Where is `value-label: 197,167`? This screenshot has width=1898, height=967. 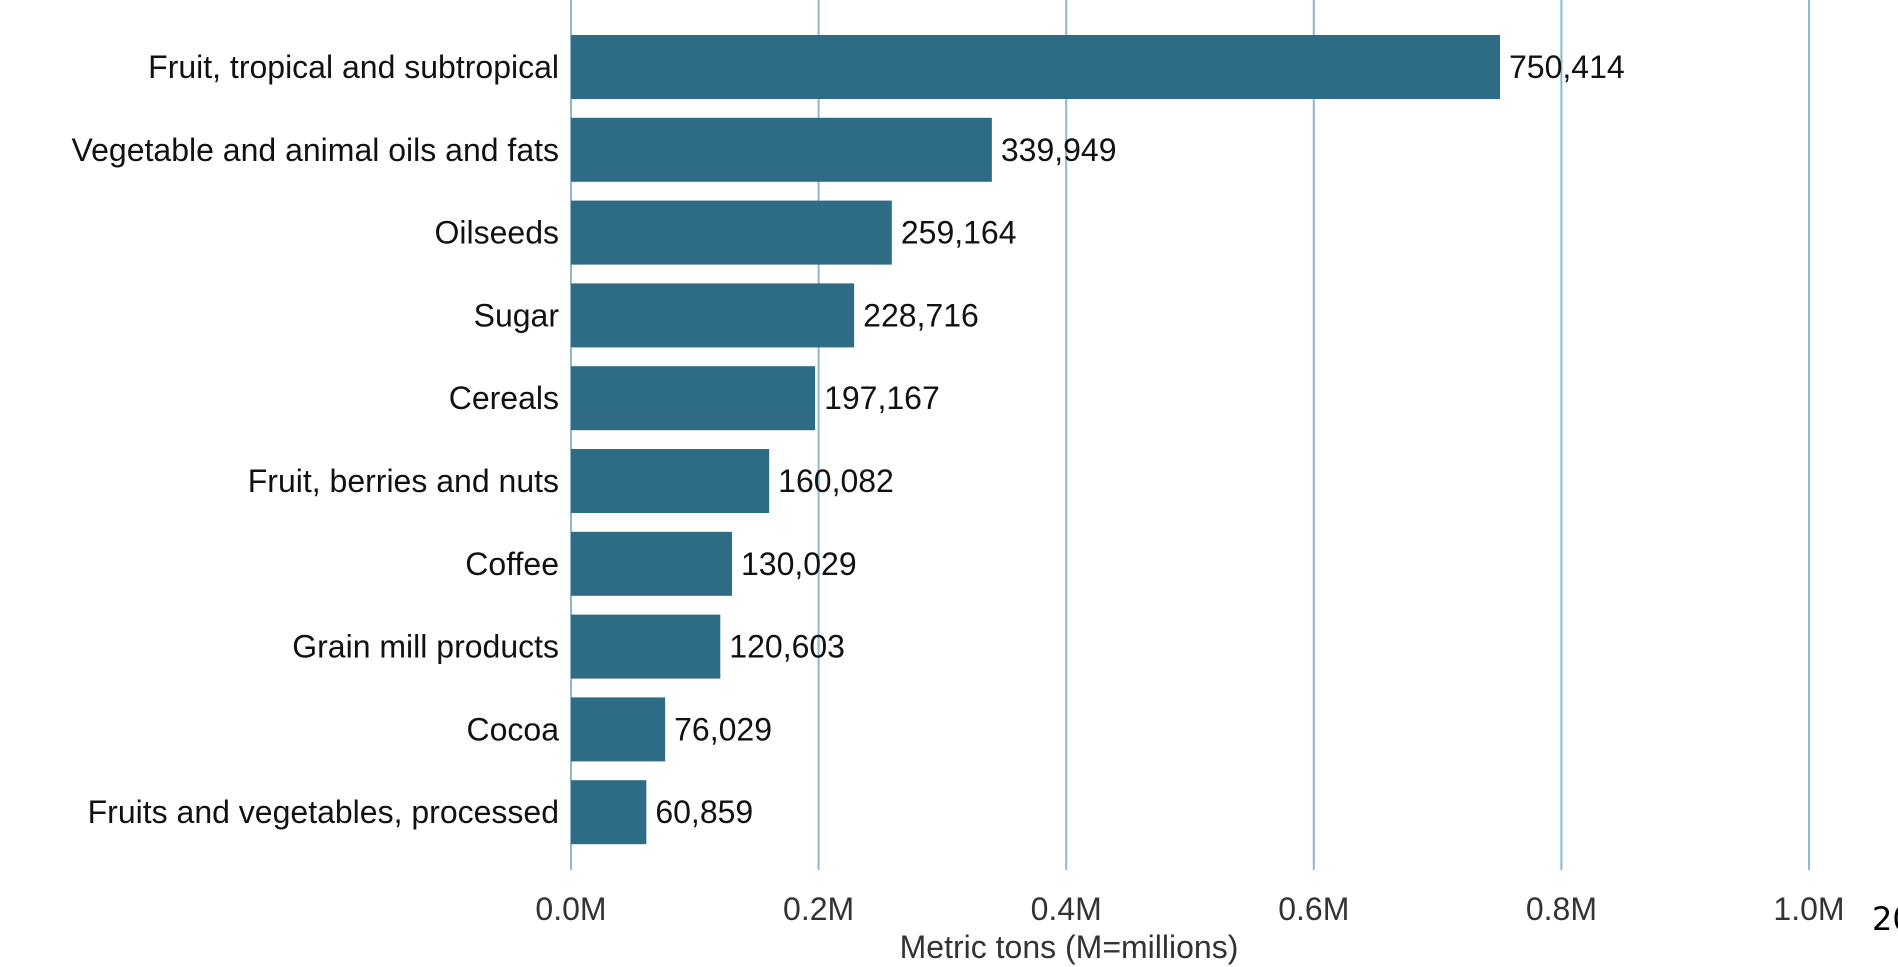 value-label: 197,167 is located at coordinates (882, 398).